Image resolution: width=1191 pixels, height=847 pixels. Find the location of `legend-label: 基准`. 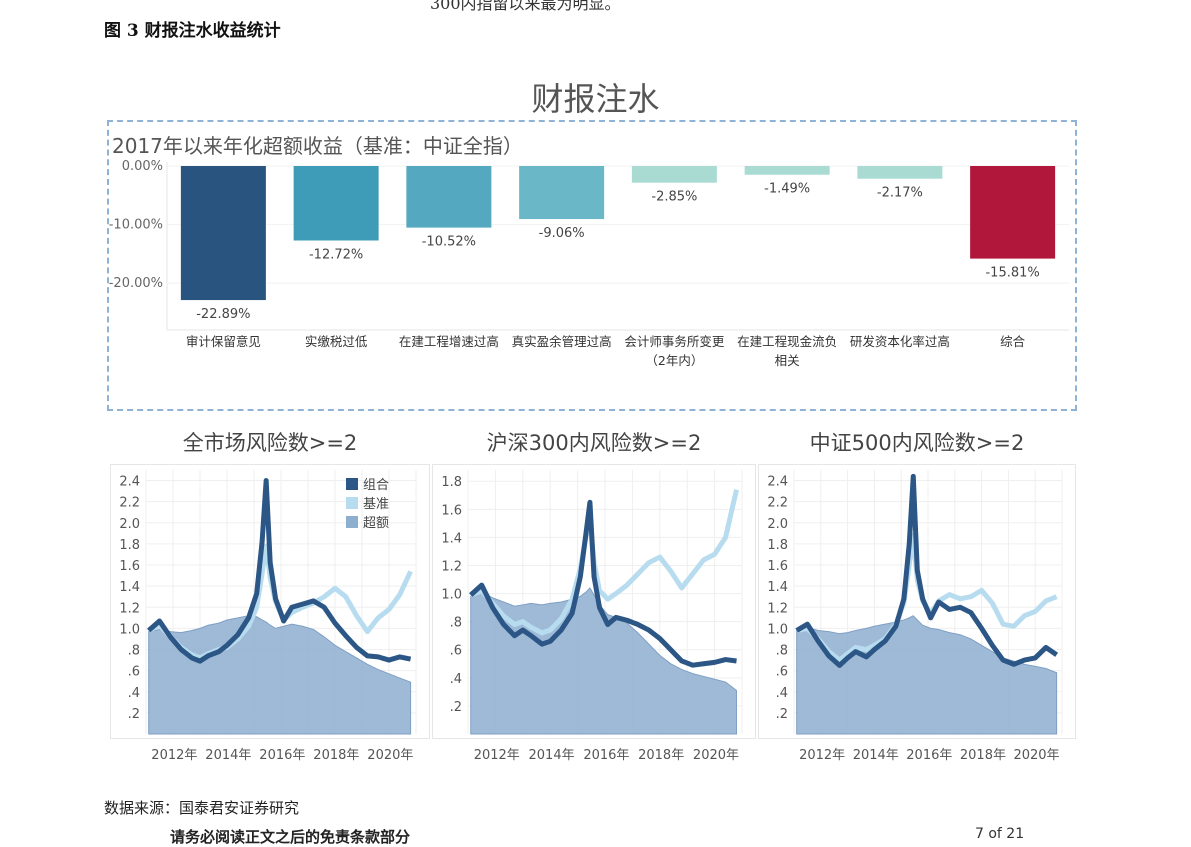

legend-label: 基准 is located at coordinates (376, 504).